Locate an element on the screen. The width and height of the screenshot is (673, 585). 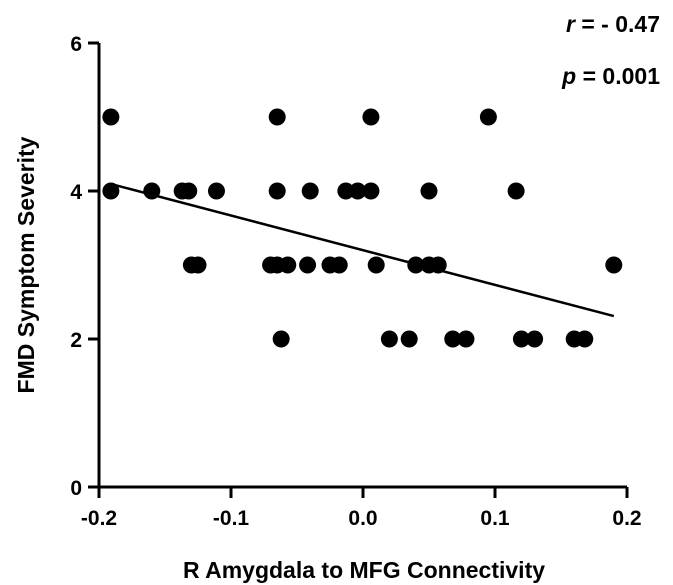
x-tick-label: 0.1 is located at coordinates (495, 518).